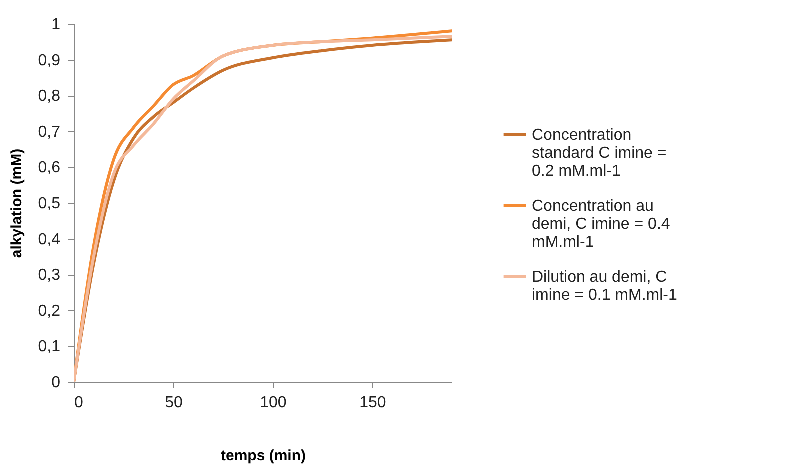 This screenshot has width=798, height=474. What do you see at coordinates (599, 153) in the screenshot?
I see `legend-label: Concentration standard C imine = 0.2 mM.ml-1` at bounding box center [599, 153].